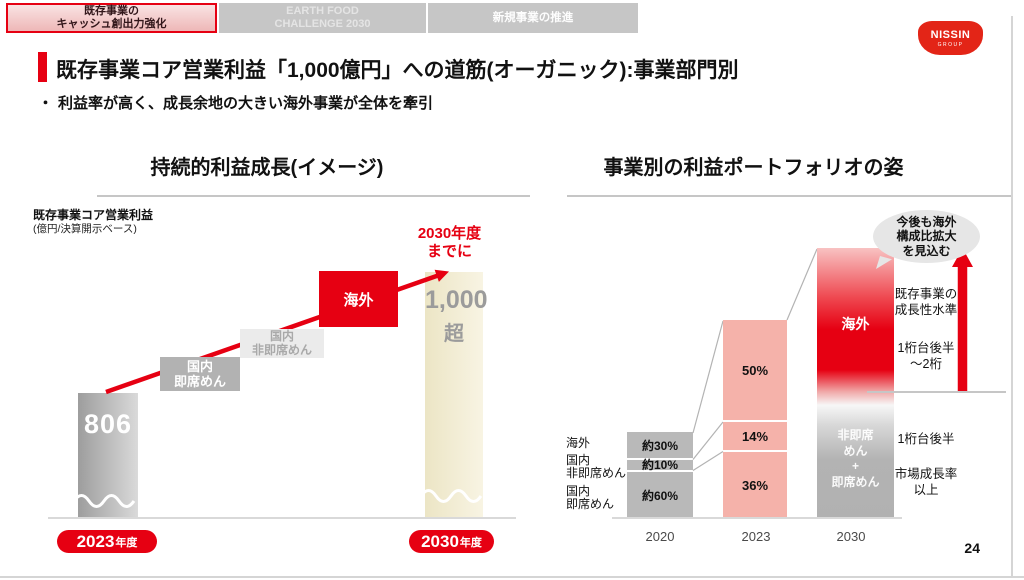 The height and width of the screenshot is (580, 1024). I want to click on deadline-line1: 2030年度, so click(449, 233).